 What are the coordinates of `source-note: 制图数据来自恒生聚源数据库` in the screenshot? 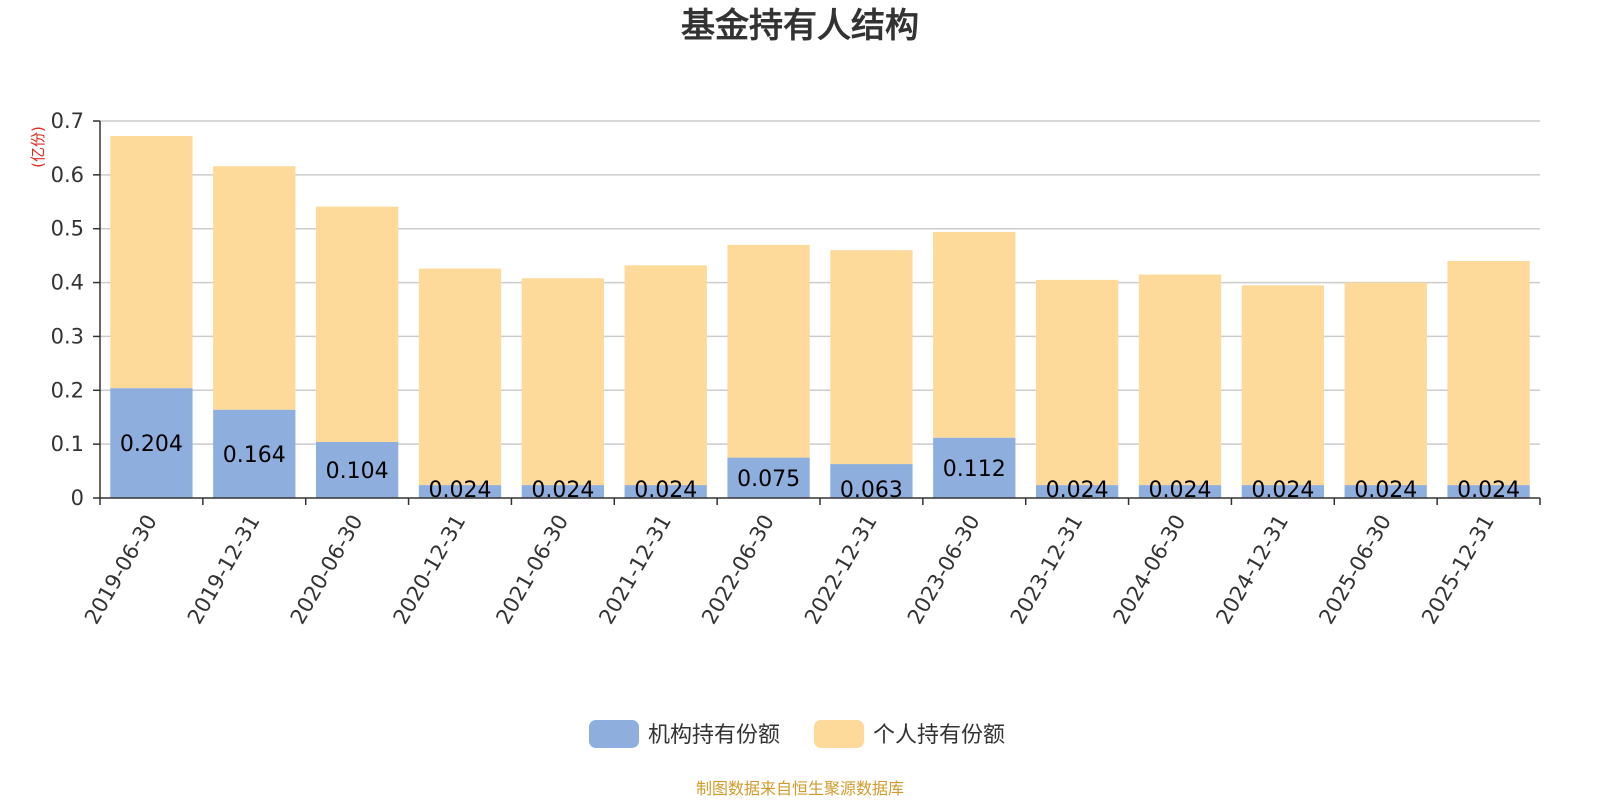 It's located at (800, 788).